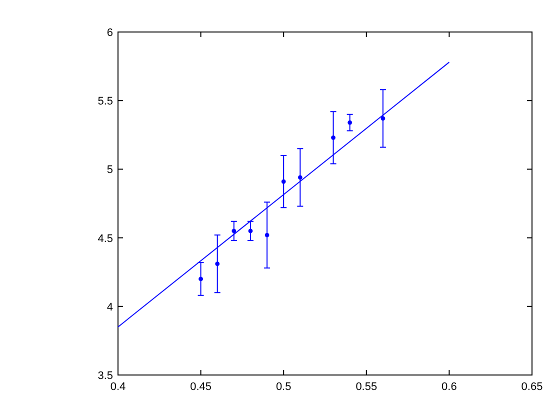 This screenshot has height=420, width=560. I want to click on y-tick-label: 3.5, so click(105, 376).